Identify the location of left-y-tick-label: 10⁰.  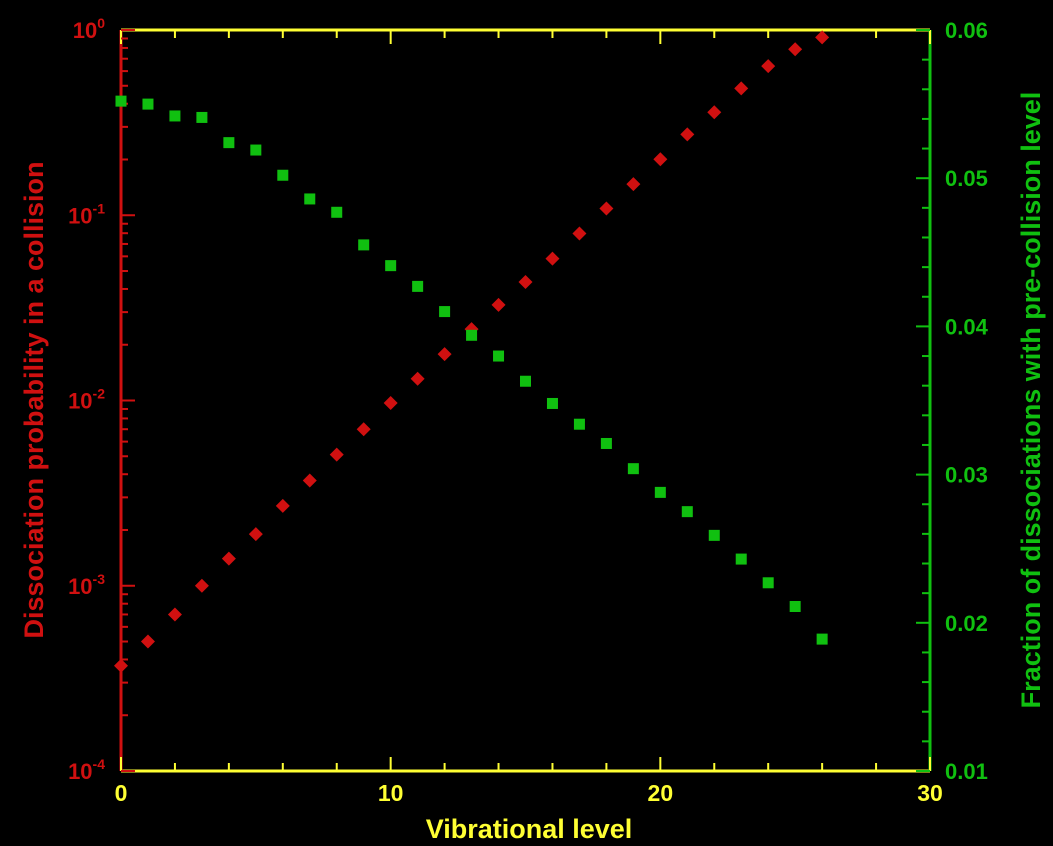
(89, 29).